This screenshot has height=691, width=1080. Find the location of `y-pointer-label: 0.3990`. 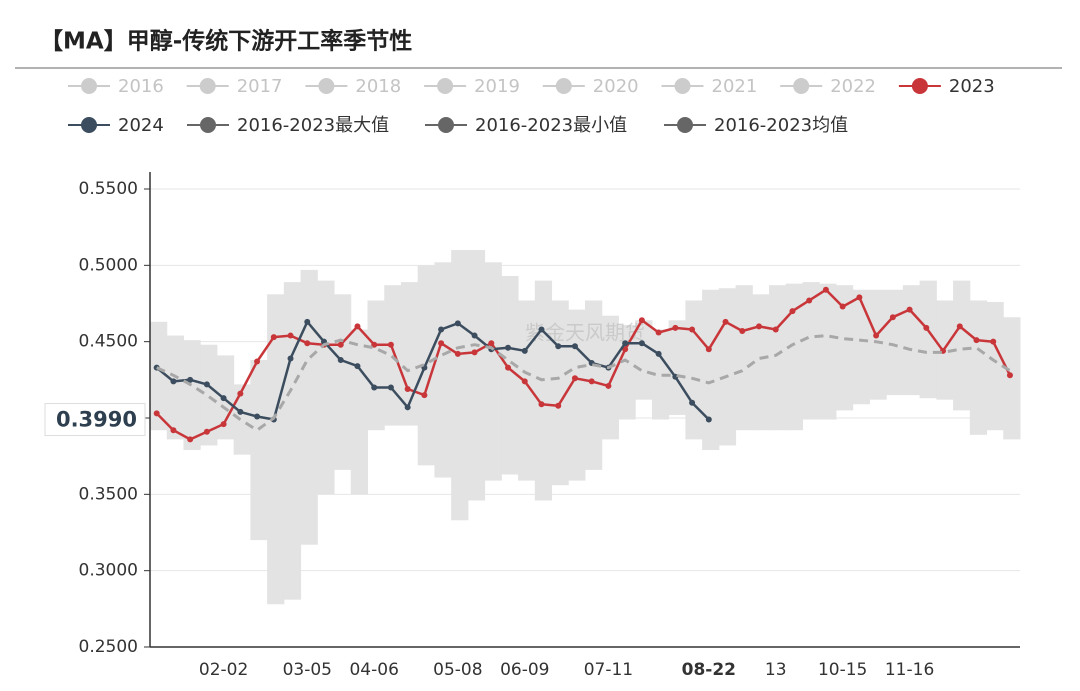

y-pointer-label: 0.3990 is located at coordinates (96, 420).